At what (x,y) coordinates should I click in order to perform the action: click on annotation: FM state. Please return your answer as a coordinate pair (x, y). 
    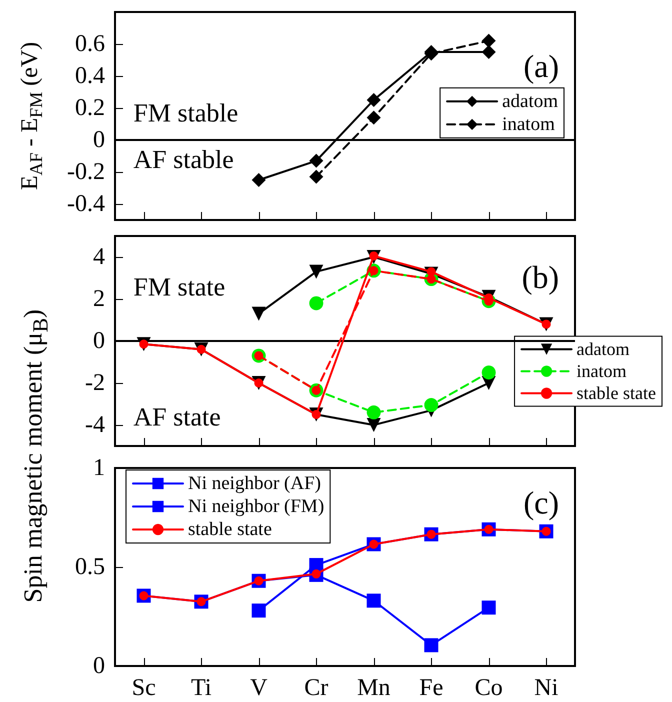
    Looking at the image, I should click on (179, 287).